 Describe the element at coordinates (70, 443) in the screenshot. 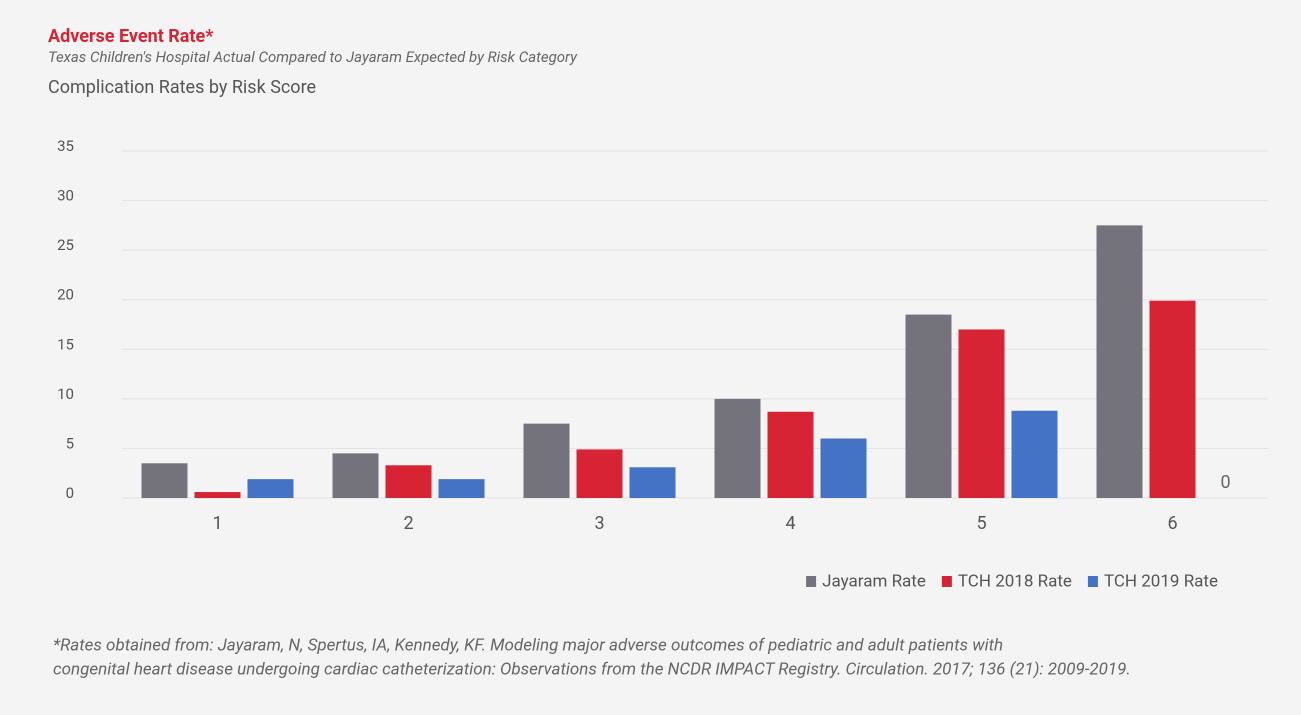

I see `y-tick-label: 5` at that location.